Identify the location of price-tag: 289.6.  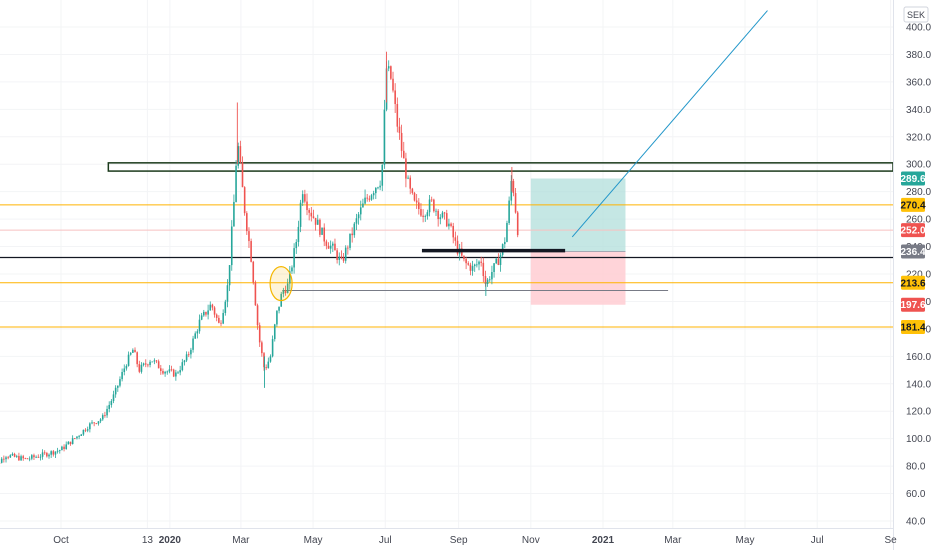
(913, 178).